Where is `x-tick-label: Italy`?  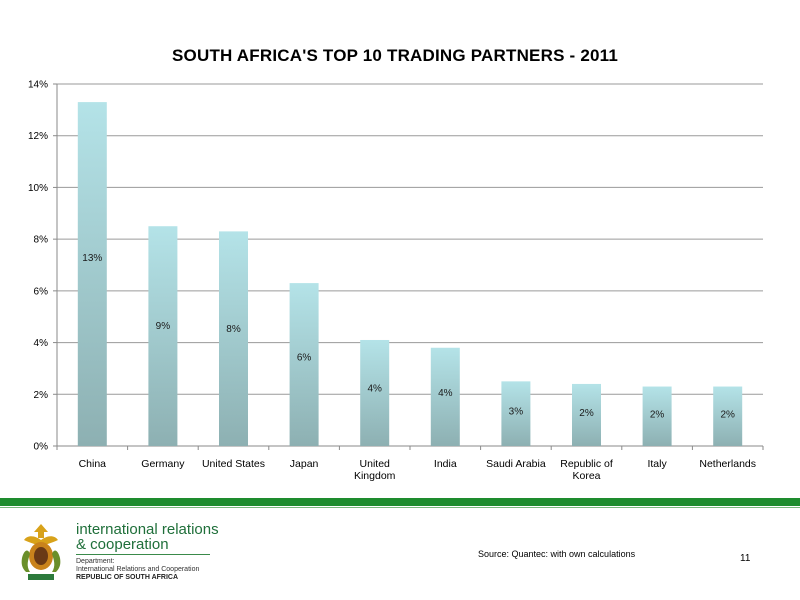
x-tick-label: Italy is located at coordinates (657, 464).